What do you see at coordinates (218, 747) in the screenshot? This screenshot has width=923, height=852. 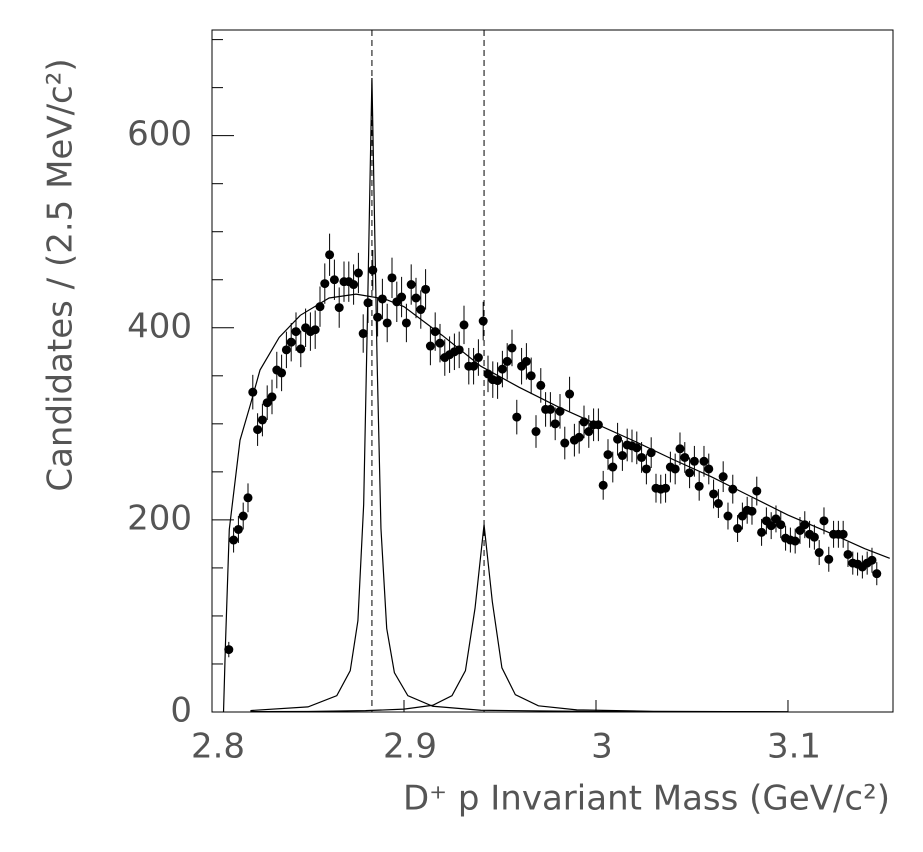 I see `x-tick-label: 2.8` at bounding box center [218, 747].